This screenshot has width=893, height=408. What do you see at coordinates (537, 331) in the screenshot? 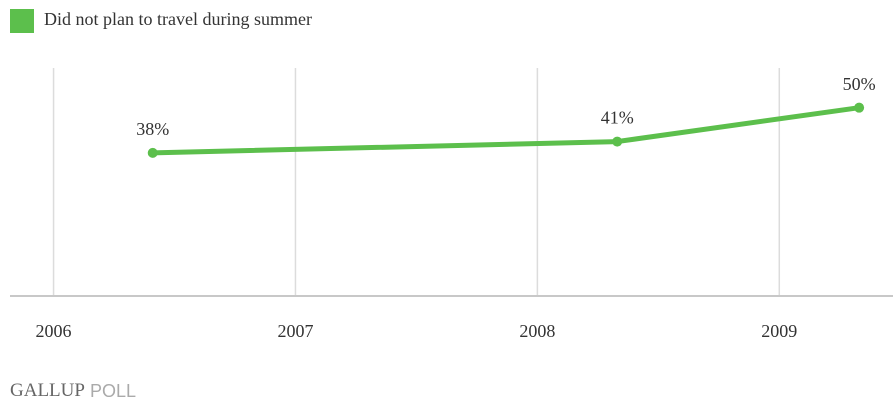
I see `x-tick-label: 2008` at bounding box center [537, 331].